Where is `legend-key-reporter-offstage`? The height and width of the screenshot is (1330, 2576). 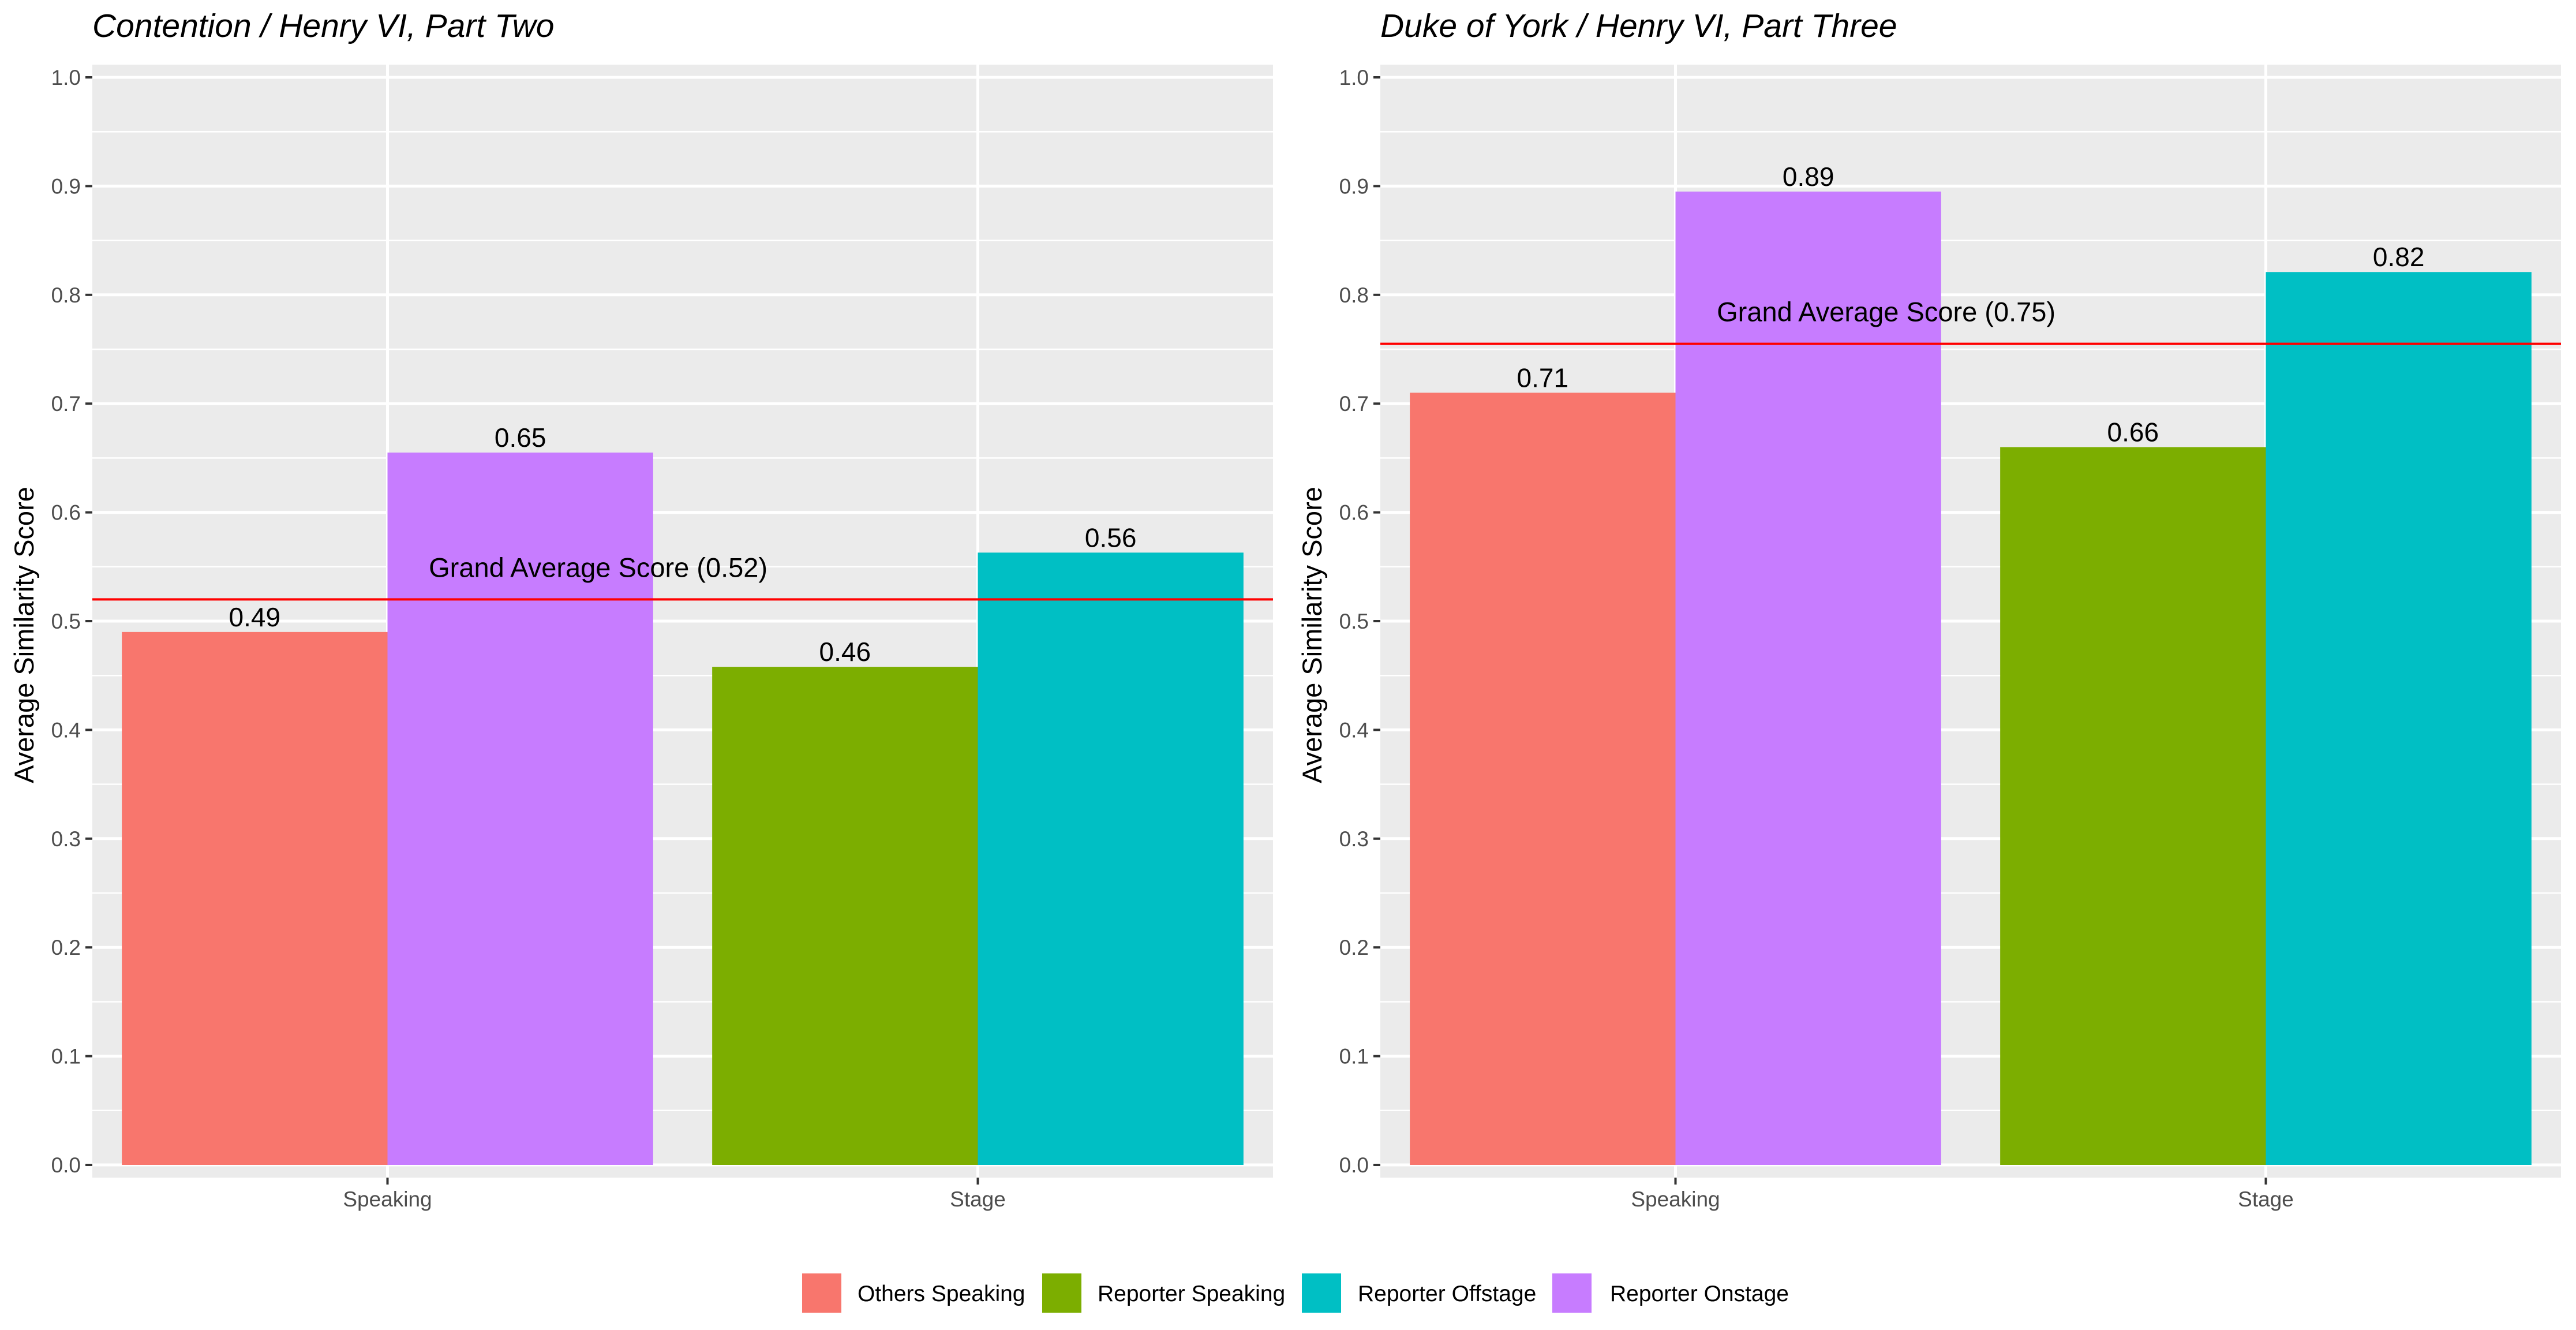
legend-key-reporter-offstage is located at coordinates (1322, 1293).